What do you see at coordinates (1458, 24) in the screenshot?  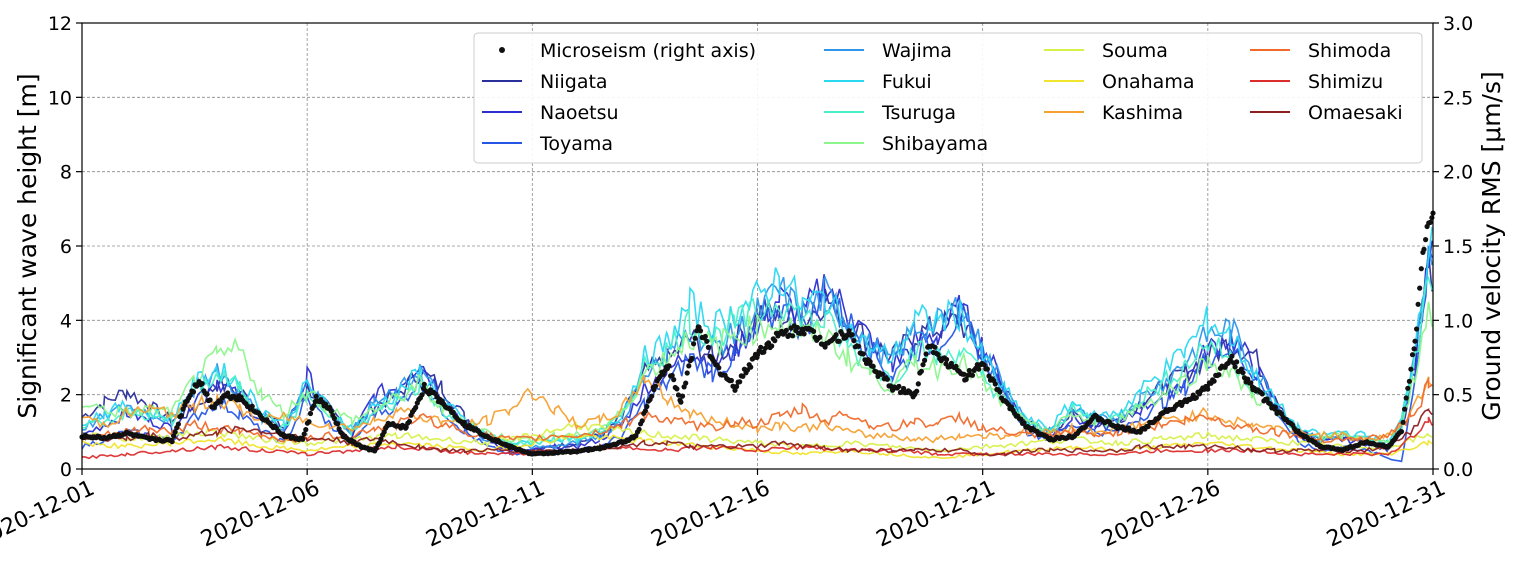 I see `y-tick-right-label: 3.0` at bounding box center [1458, 24].